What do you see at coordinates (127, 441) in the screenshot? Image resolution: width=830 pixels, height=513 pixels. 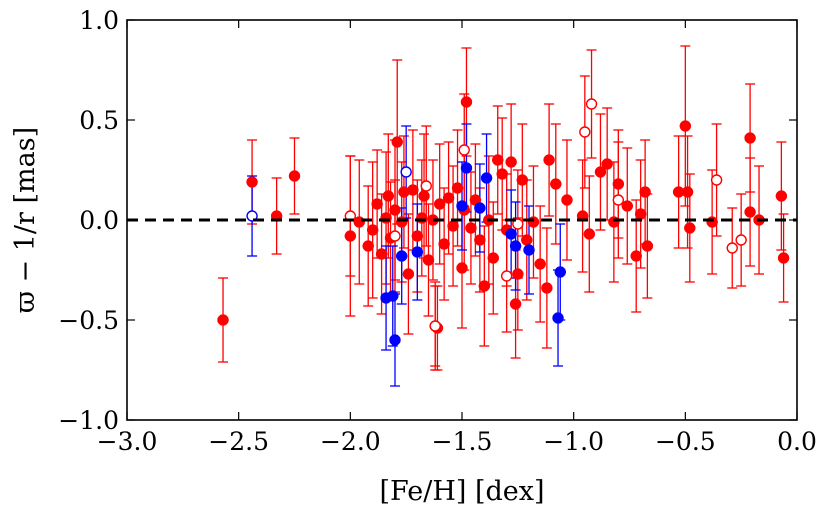 I see `x-tick-label: −3.0` at bounding box center [127, 441].